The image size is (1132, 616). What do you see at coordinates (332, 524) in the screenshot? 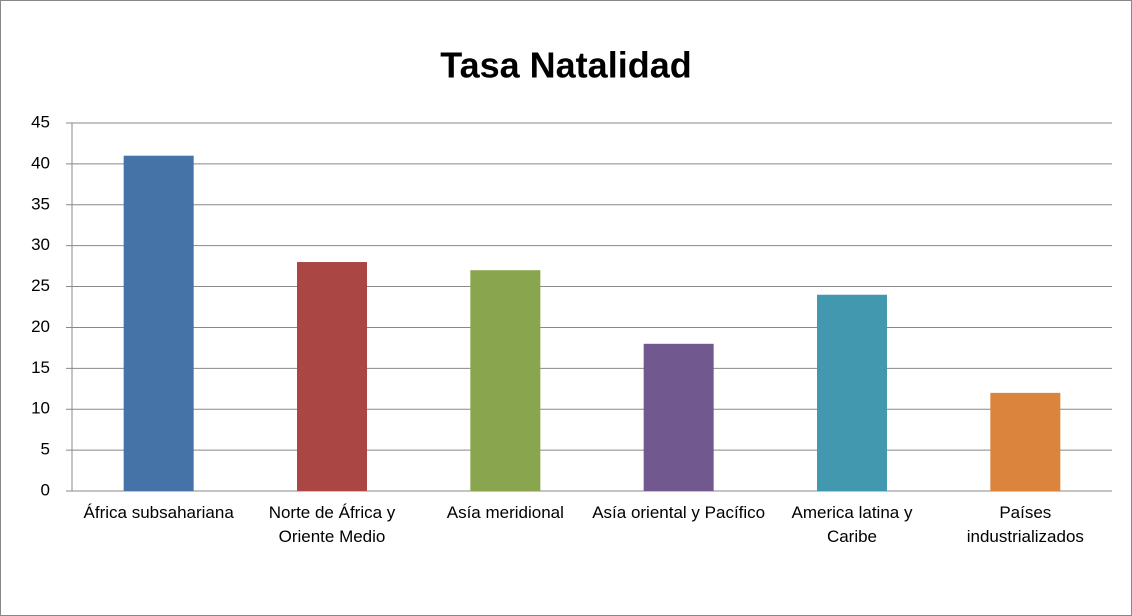
I see `x-tick-label: Norte de África y Oriente Medio` at bounding box center [332, 524].